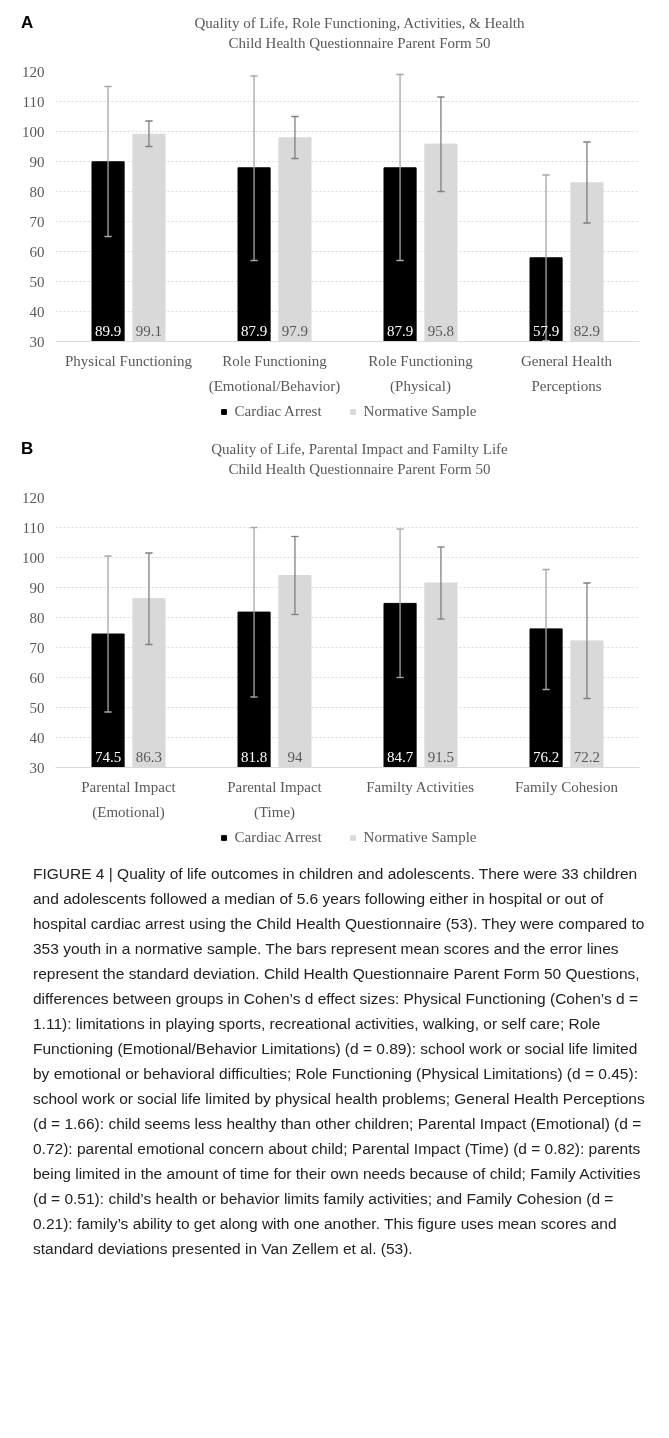  Describe the element at coordinates (587, 330) in the screenshot. I see `data-label: 82.9` at that location.